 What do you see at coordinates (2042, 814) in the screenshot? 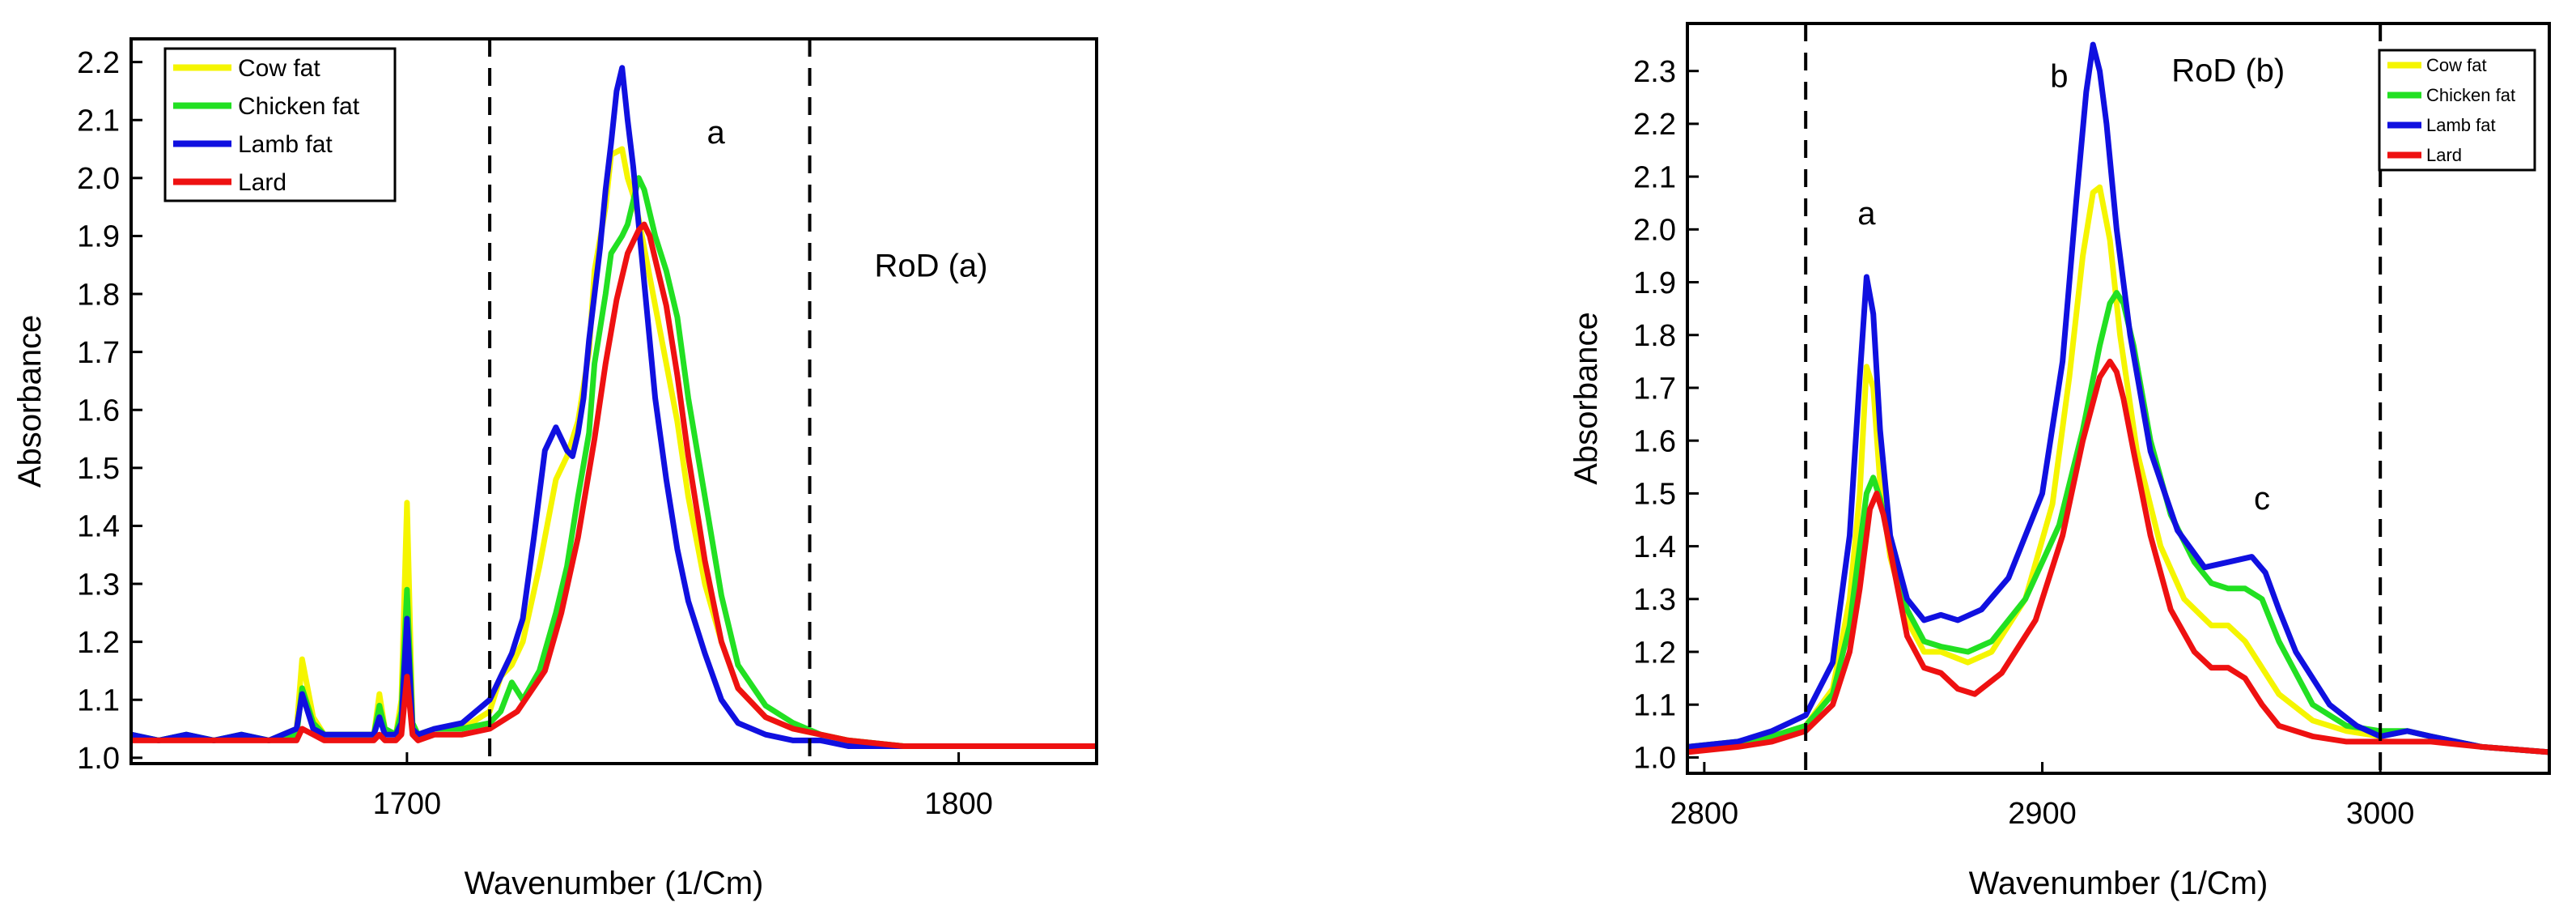
I see `x-tick-label: 2900` at bounding box center [2042, 814].